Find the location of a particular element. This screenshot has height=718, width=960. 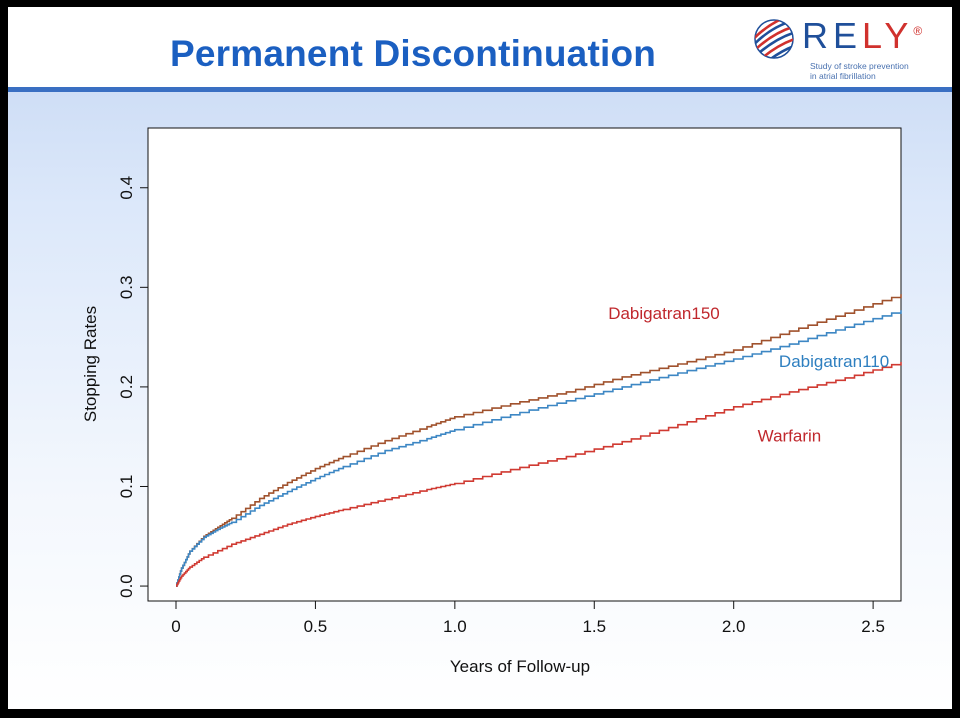

logo-tagline-line-1: Study of stroke prevention is located at coordinates (859, 66).